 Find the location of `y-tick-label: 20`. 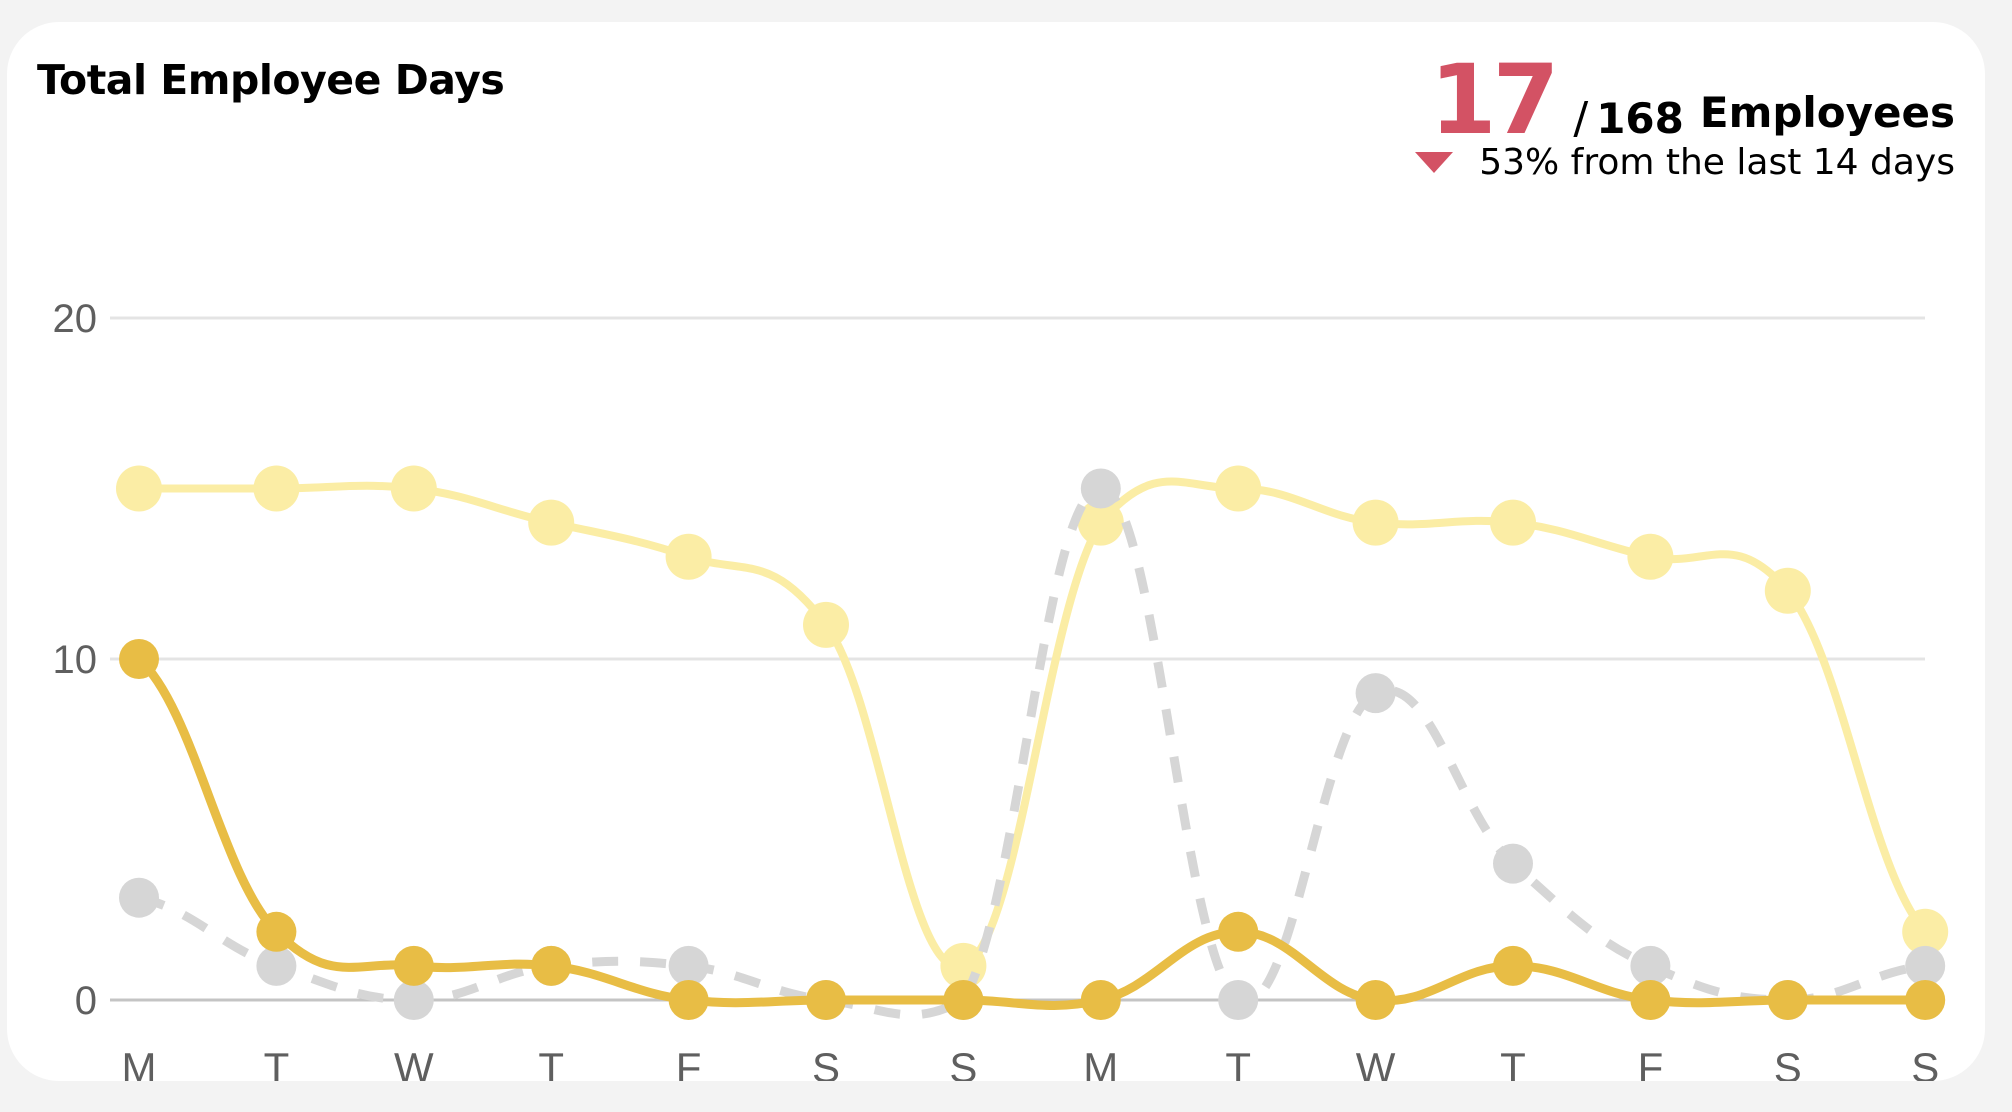

y-tick-label: 20 is located at coordinates (75, 319).